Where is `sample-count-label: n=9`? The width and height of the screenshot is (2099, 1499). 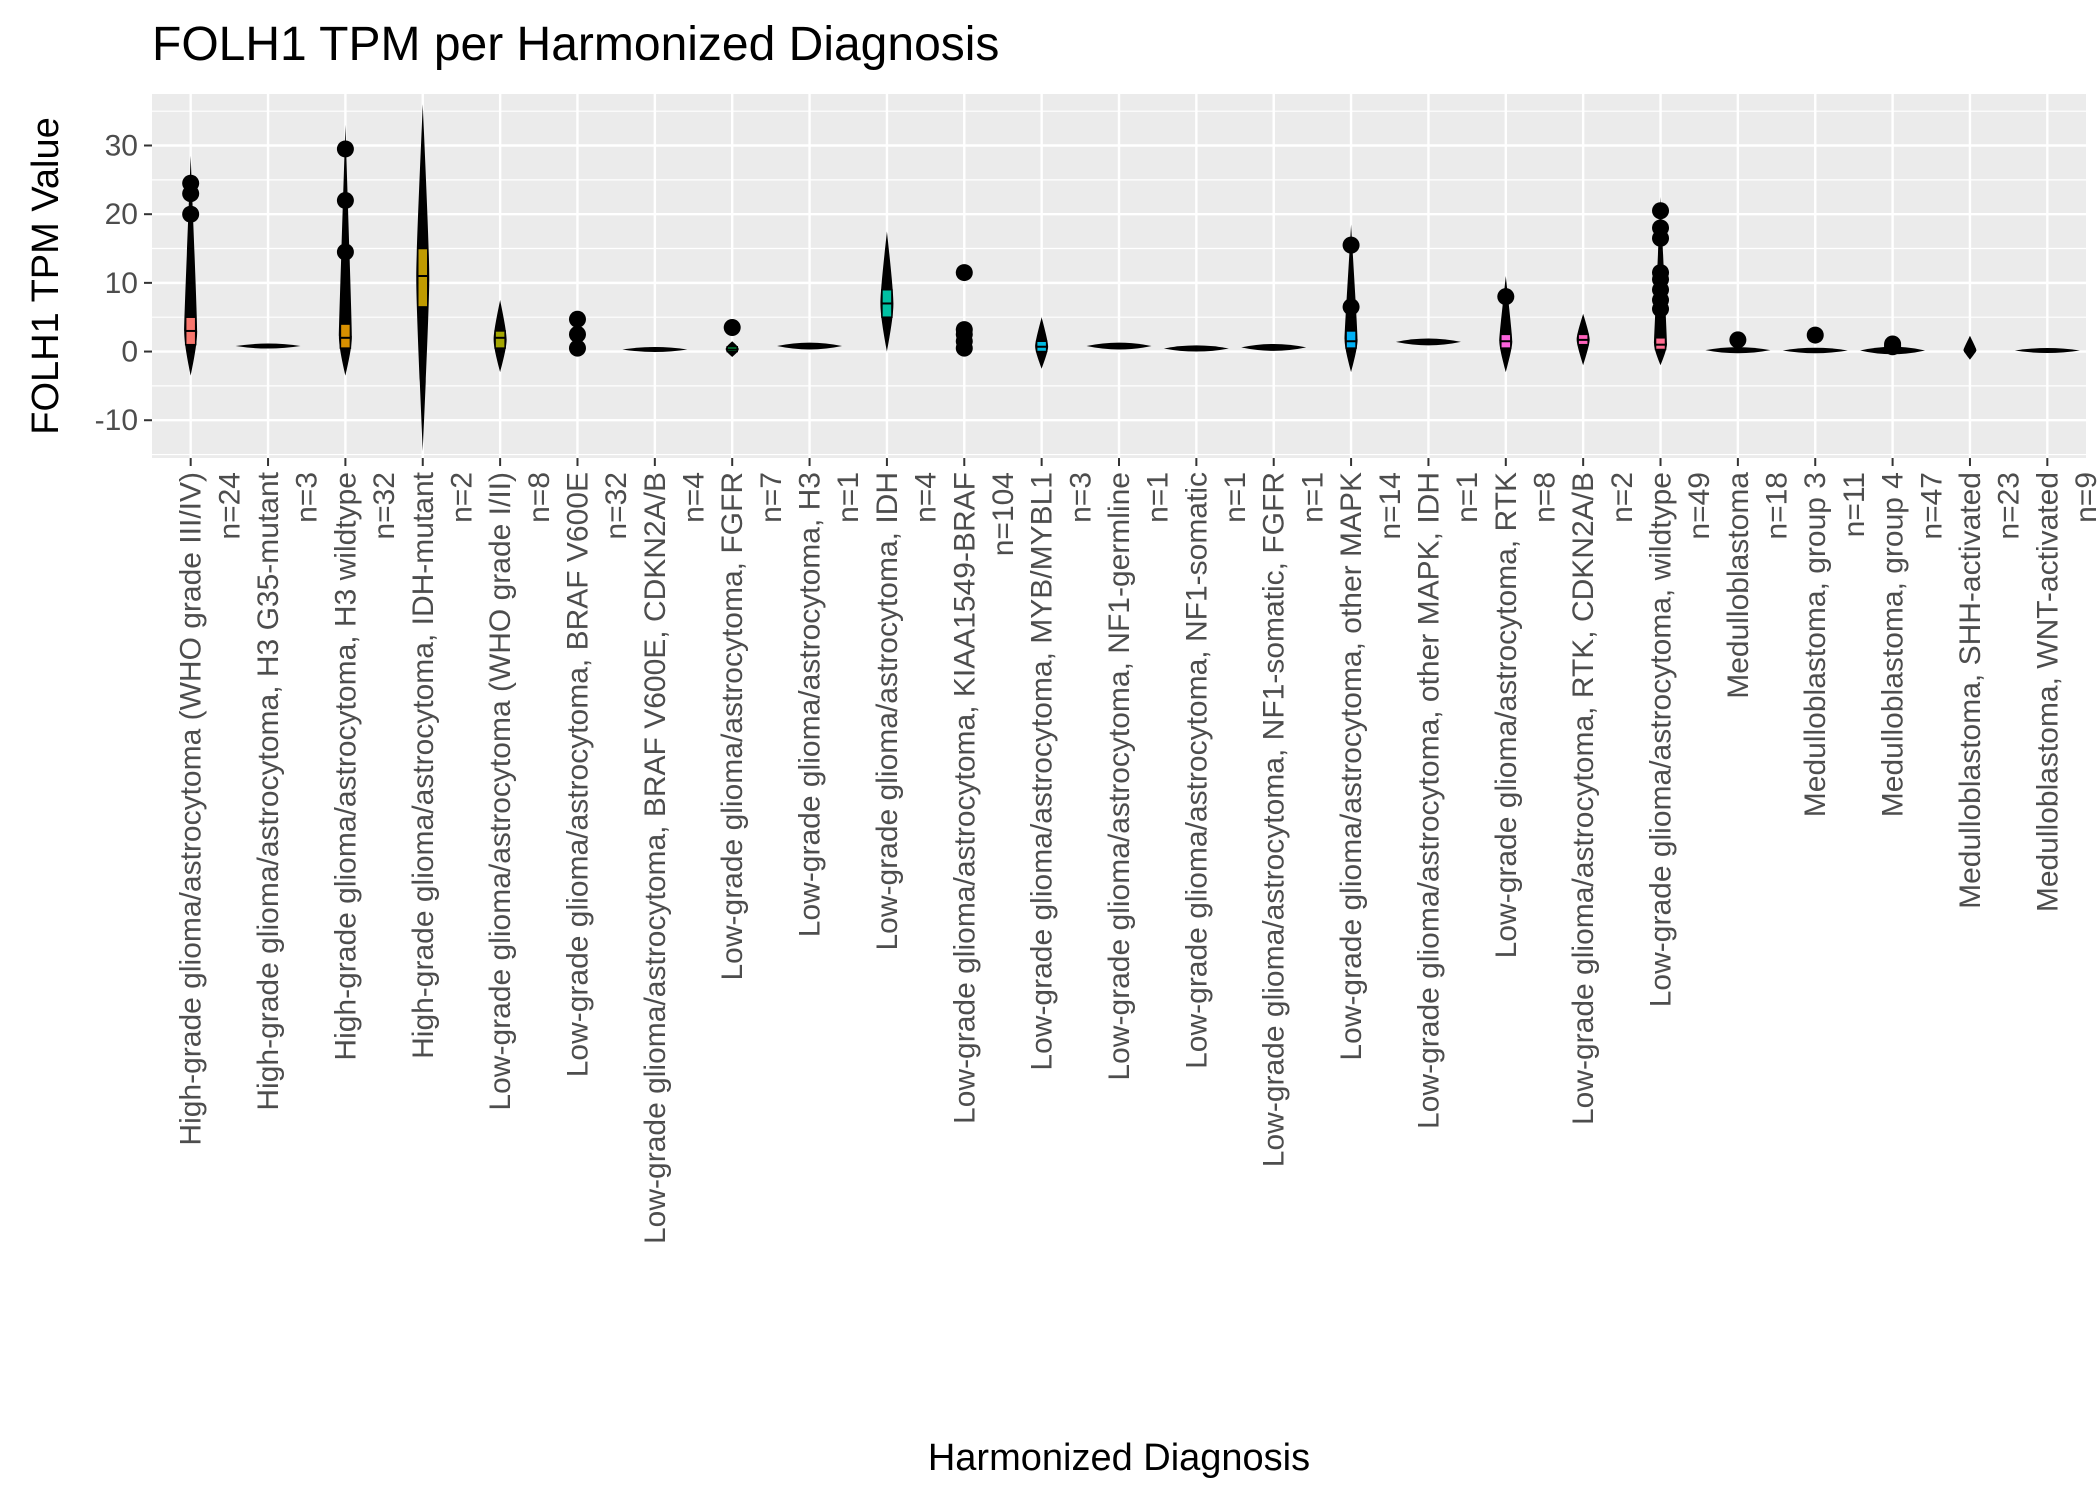
sample-count-label: n=9 is located at coordinates (2084, 497).